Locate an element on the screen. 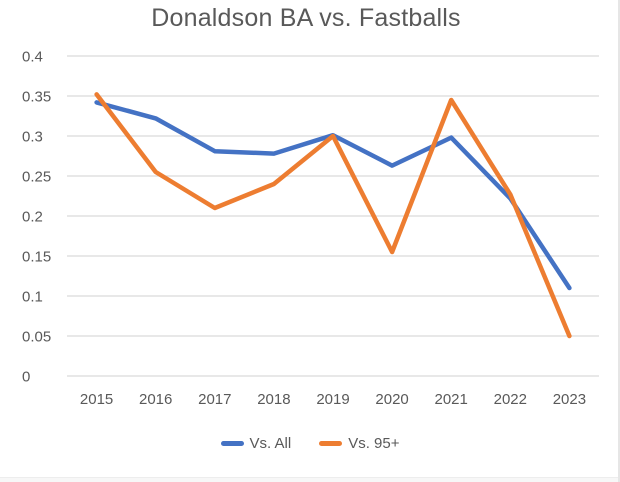 Image resolution: width=620 pixels, height=482 pixels. x-axis-tick-label: 2019 is located at coordinates (332, 399).